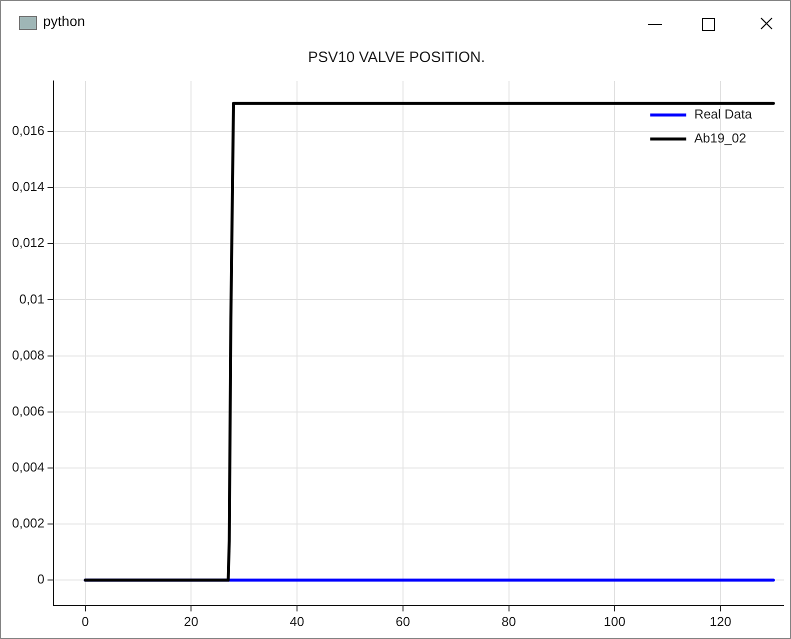 This screenshot has width=791, height=639. Describe the element at coordinates (721, 621) in the screenshot. I see `x-tick-label: 120` at that location.